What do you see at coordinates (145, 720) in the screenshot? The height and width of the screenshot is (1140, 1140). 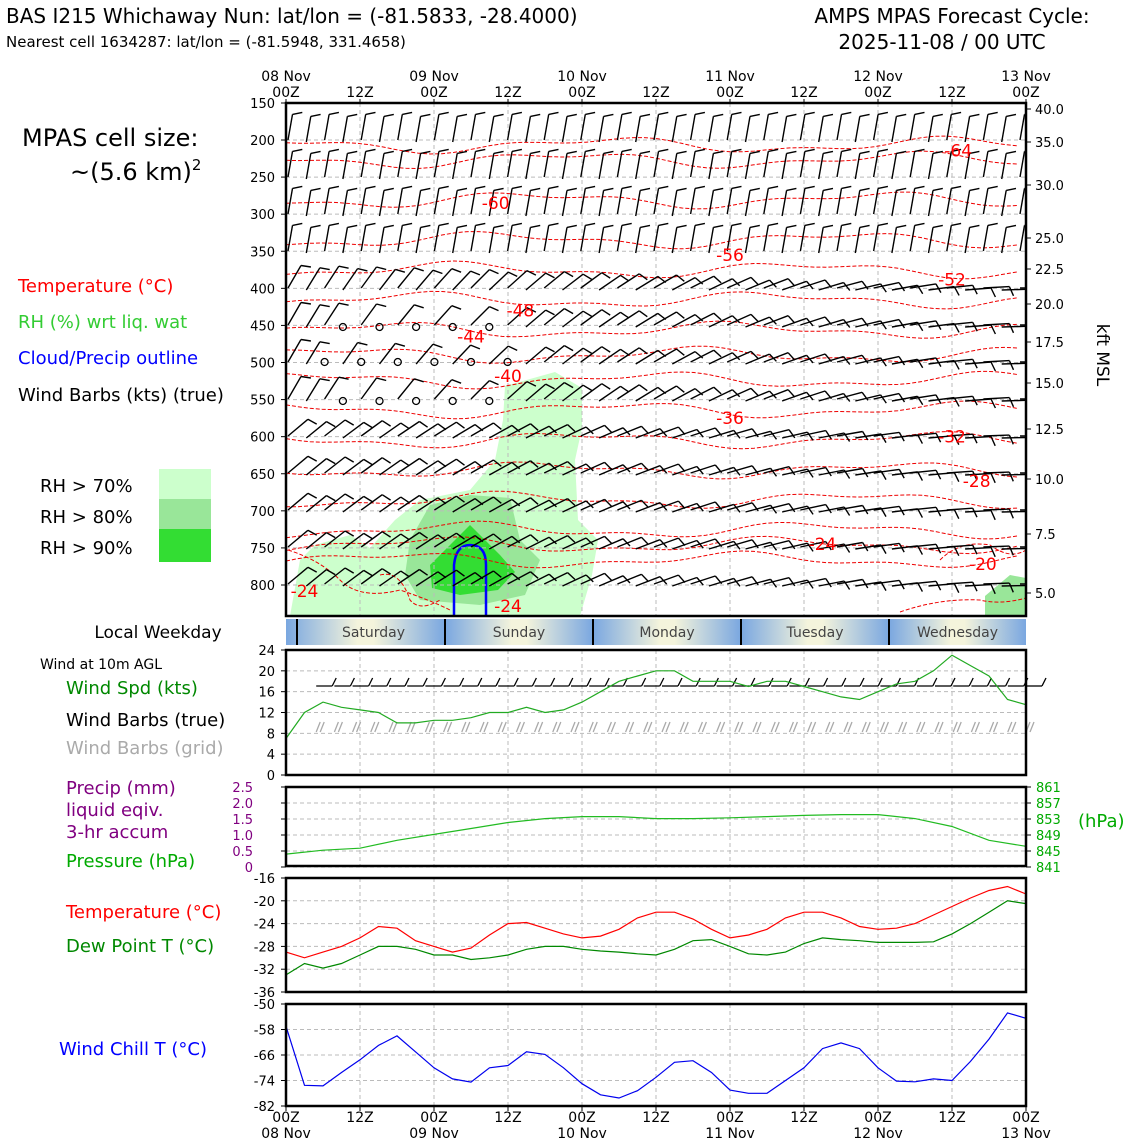 I see `wind-true-label: Wind Barbs (true)` at bounding box center [145, 720].